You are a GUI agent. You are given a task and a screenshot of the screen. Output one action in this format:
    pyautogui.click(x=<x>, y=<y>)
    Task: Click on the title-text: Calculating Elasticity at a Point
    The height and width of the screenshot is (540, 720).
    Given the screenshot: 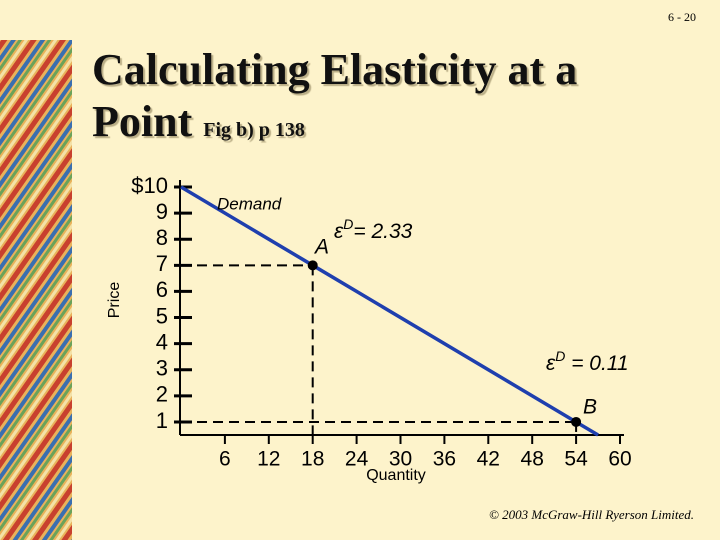 What is the action you would take?
    pyautogui.click(x=335, y=95)
    